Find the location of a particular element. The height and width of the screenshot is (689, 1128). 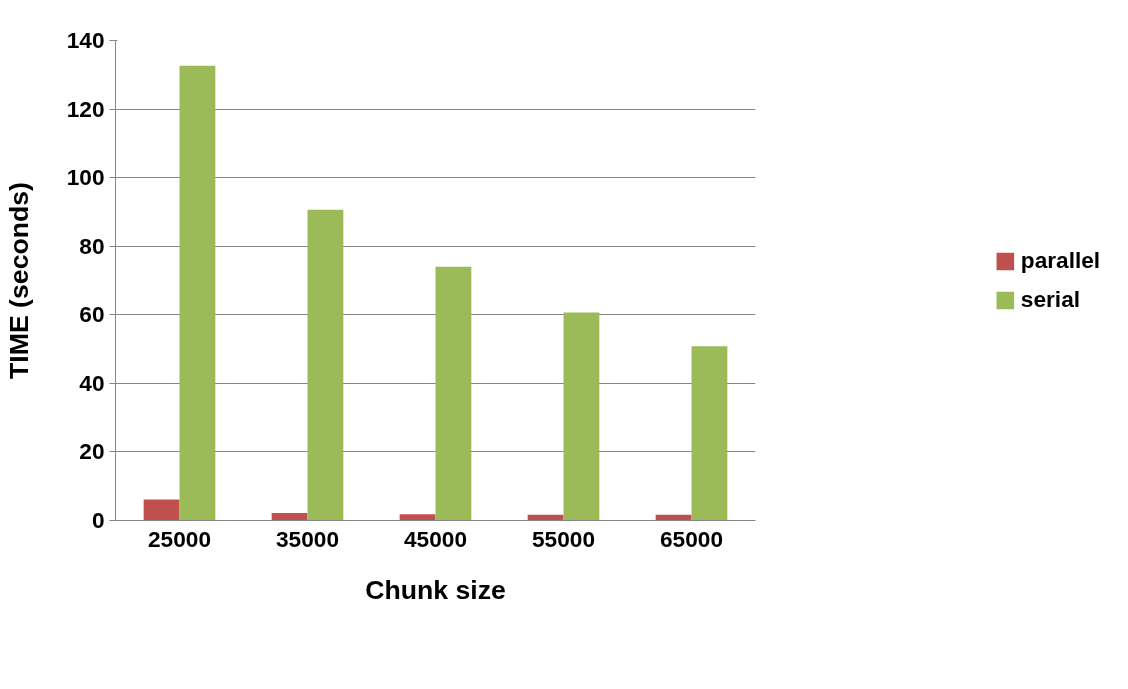

x-axis-title: Chunk size is located at coordinates (435, 589).